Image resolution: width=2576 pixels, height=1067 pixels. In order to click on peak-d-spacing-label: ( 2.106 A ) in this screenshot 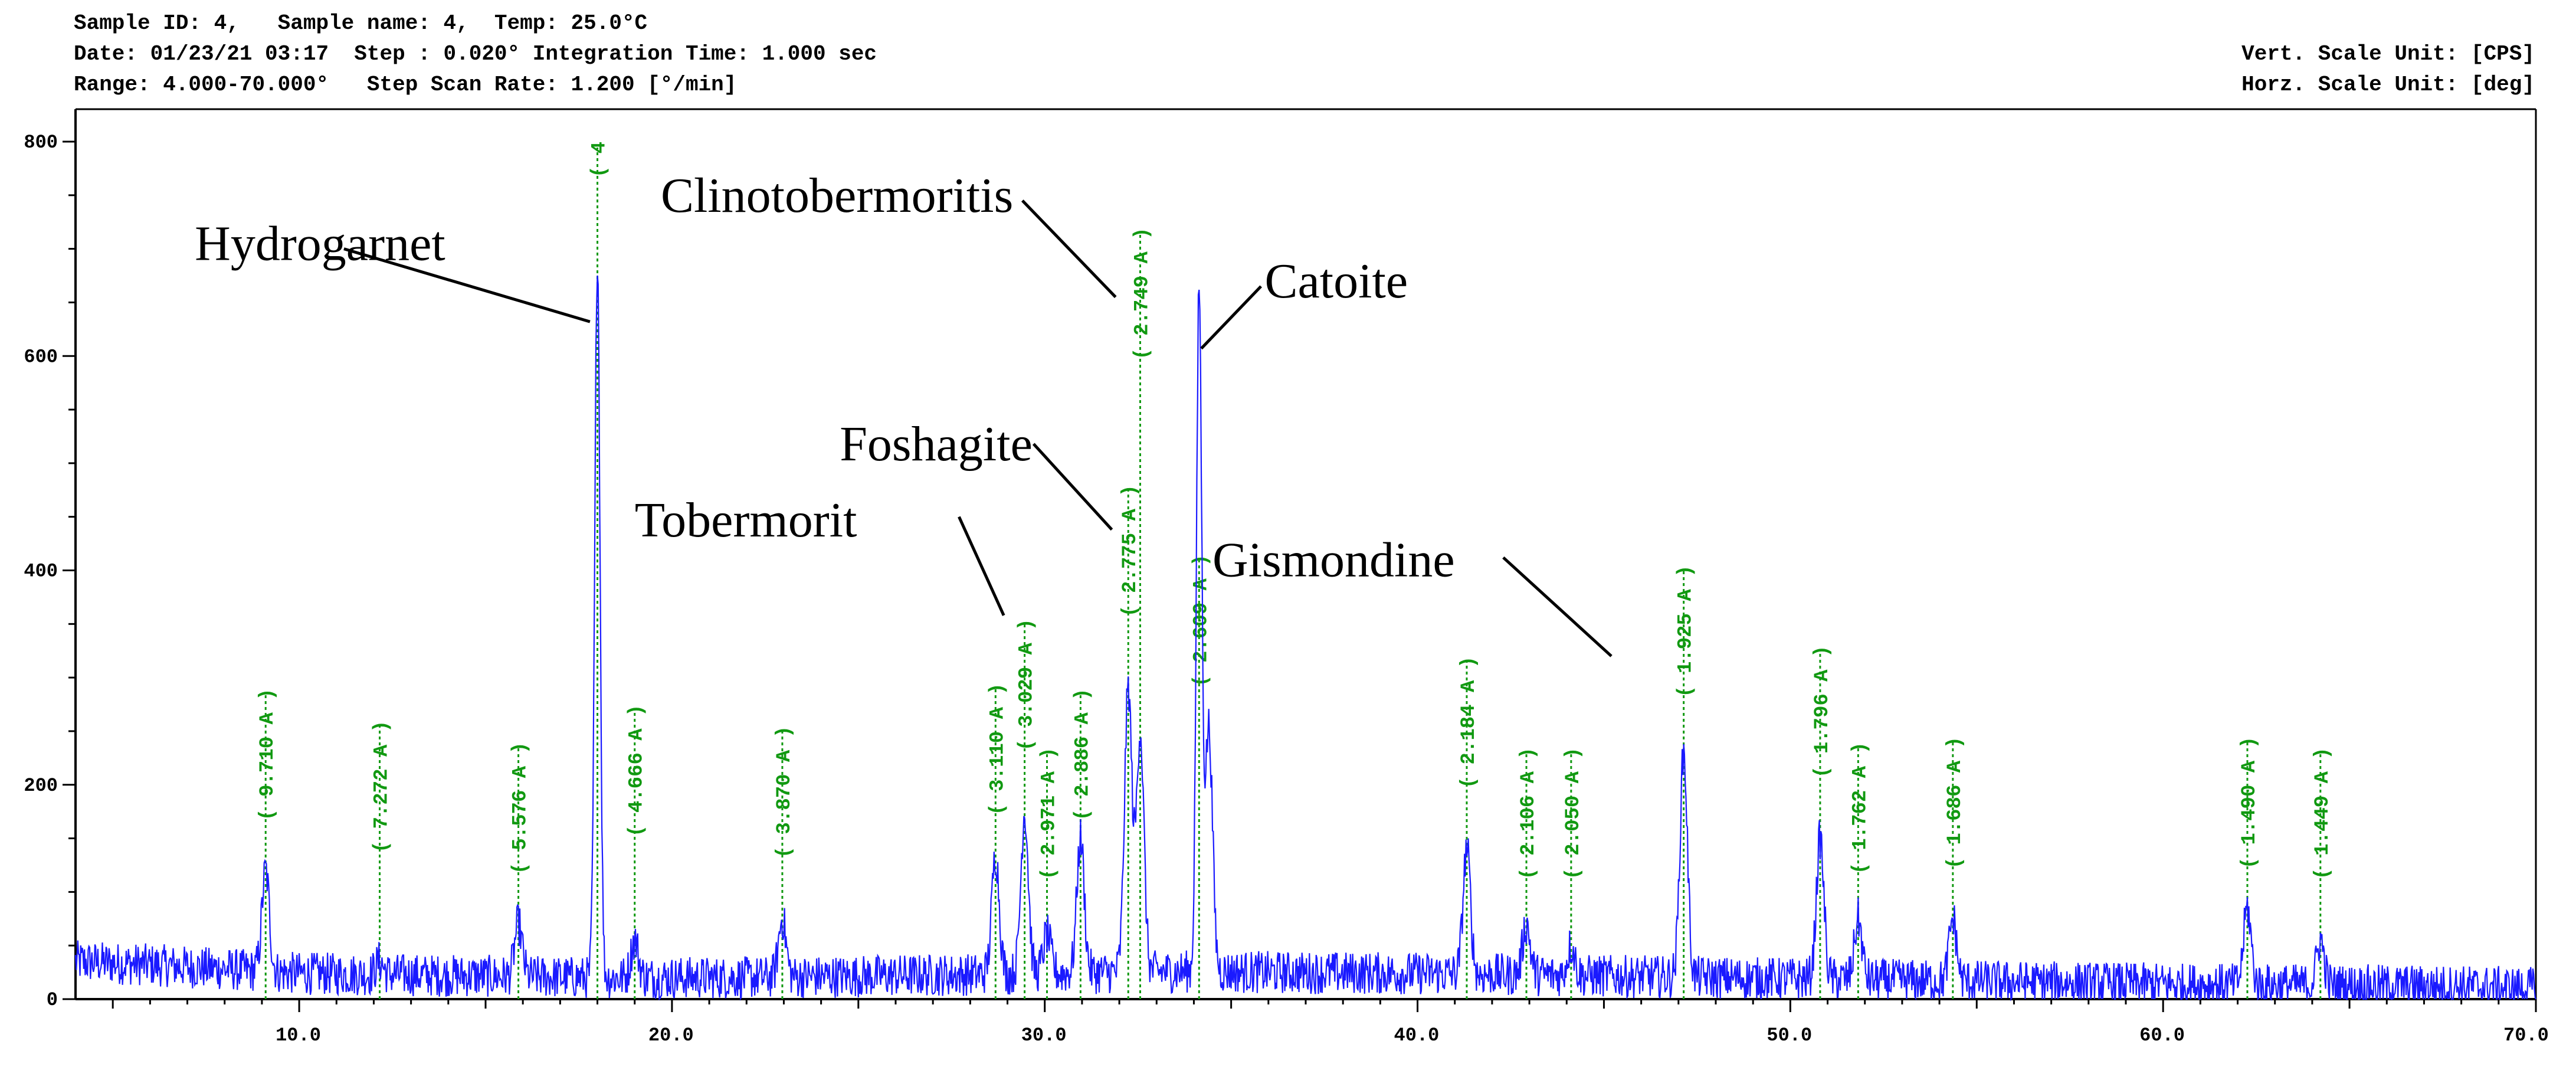, I will do `click(1529, 813)`.